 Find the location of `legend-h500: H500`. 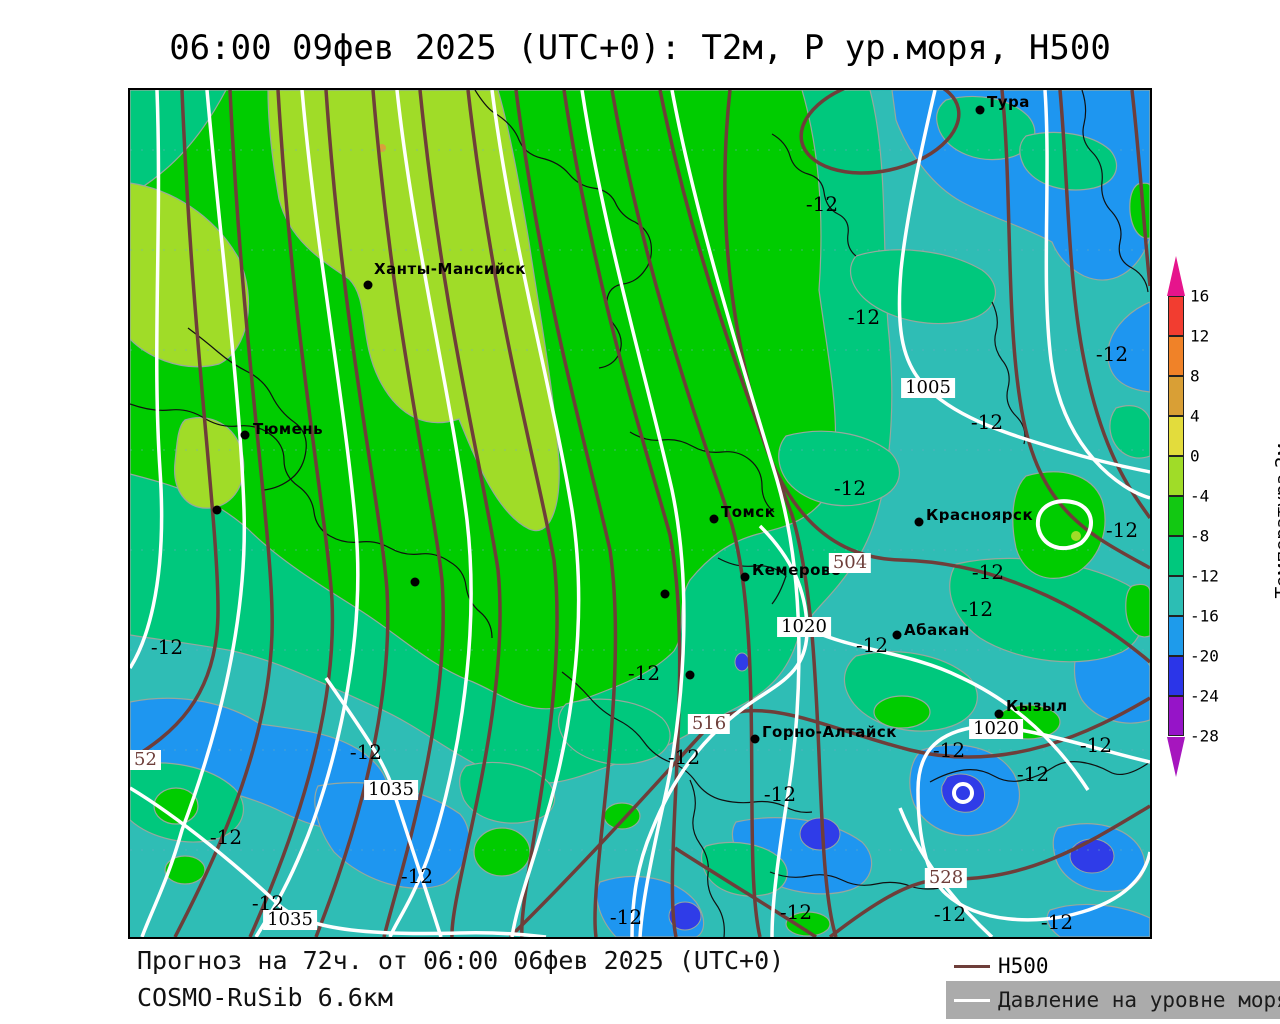

legend-h500: H500 is located at coordinates (1001, 966).